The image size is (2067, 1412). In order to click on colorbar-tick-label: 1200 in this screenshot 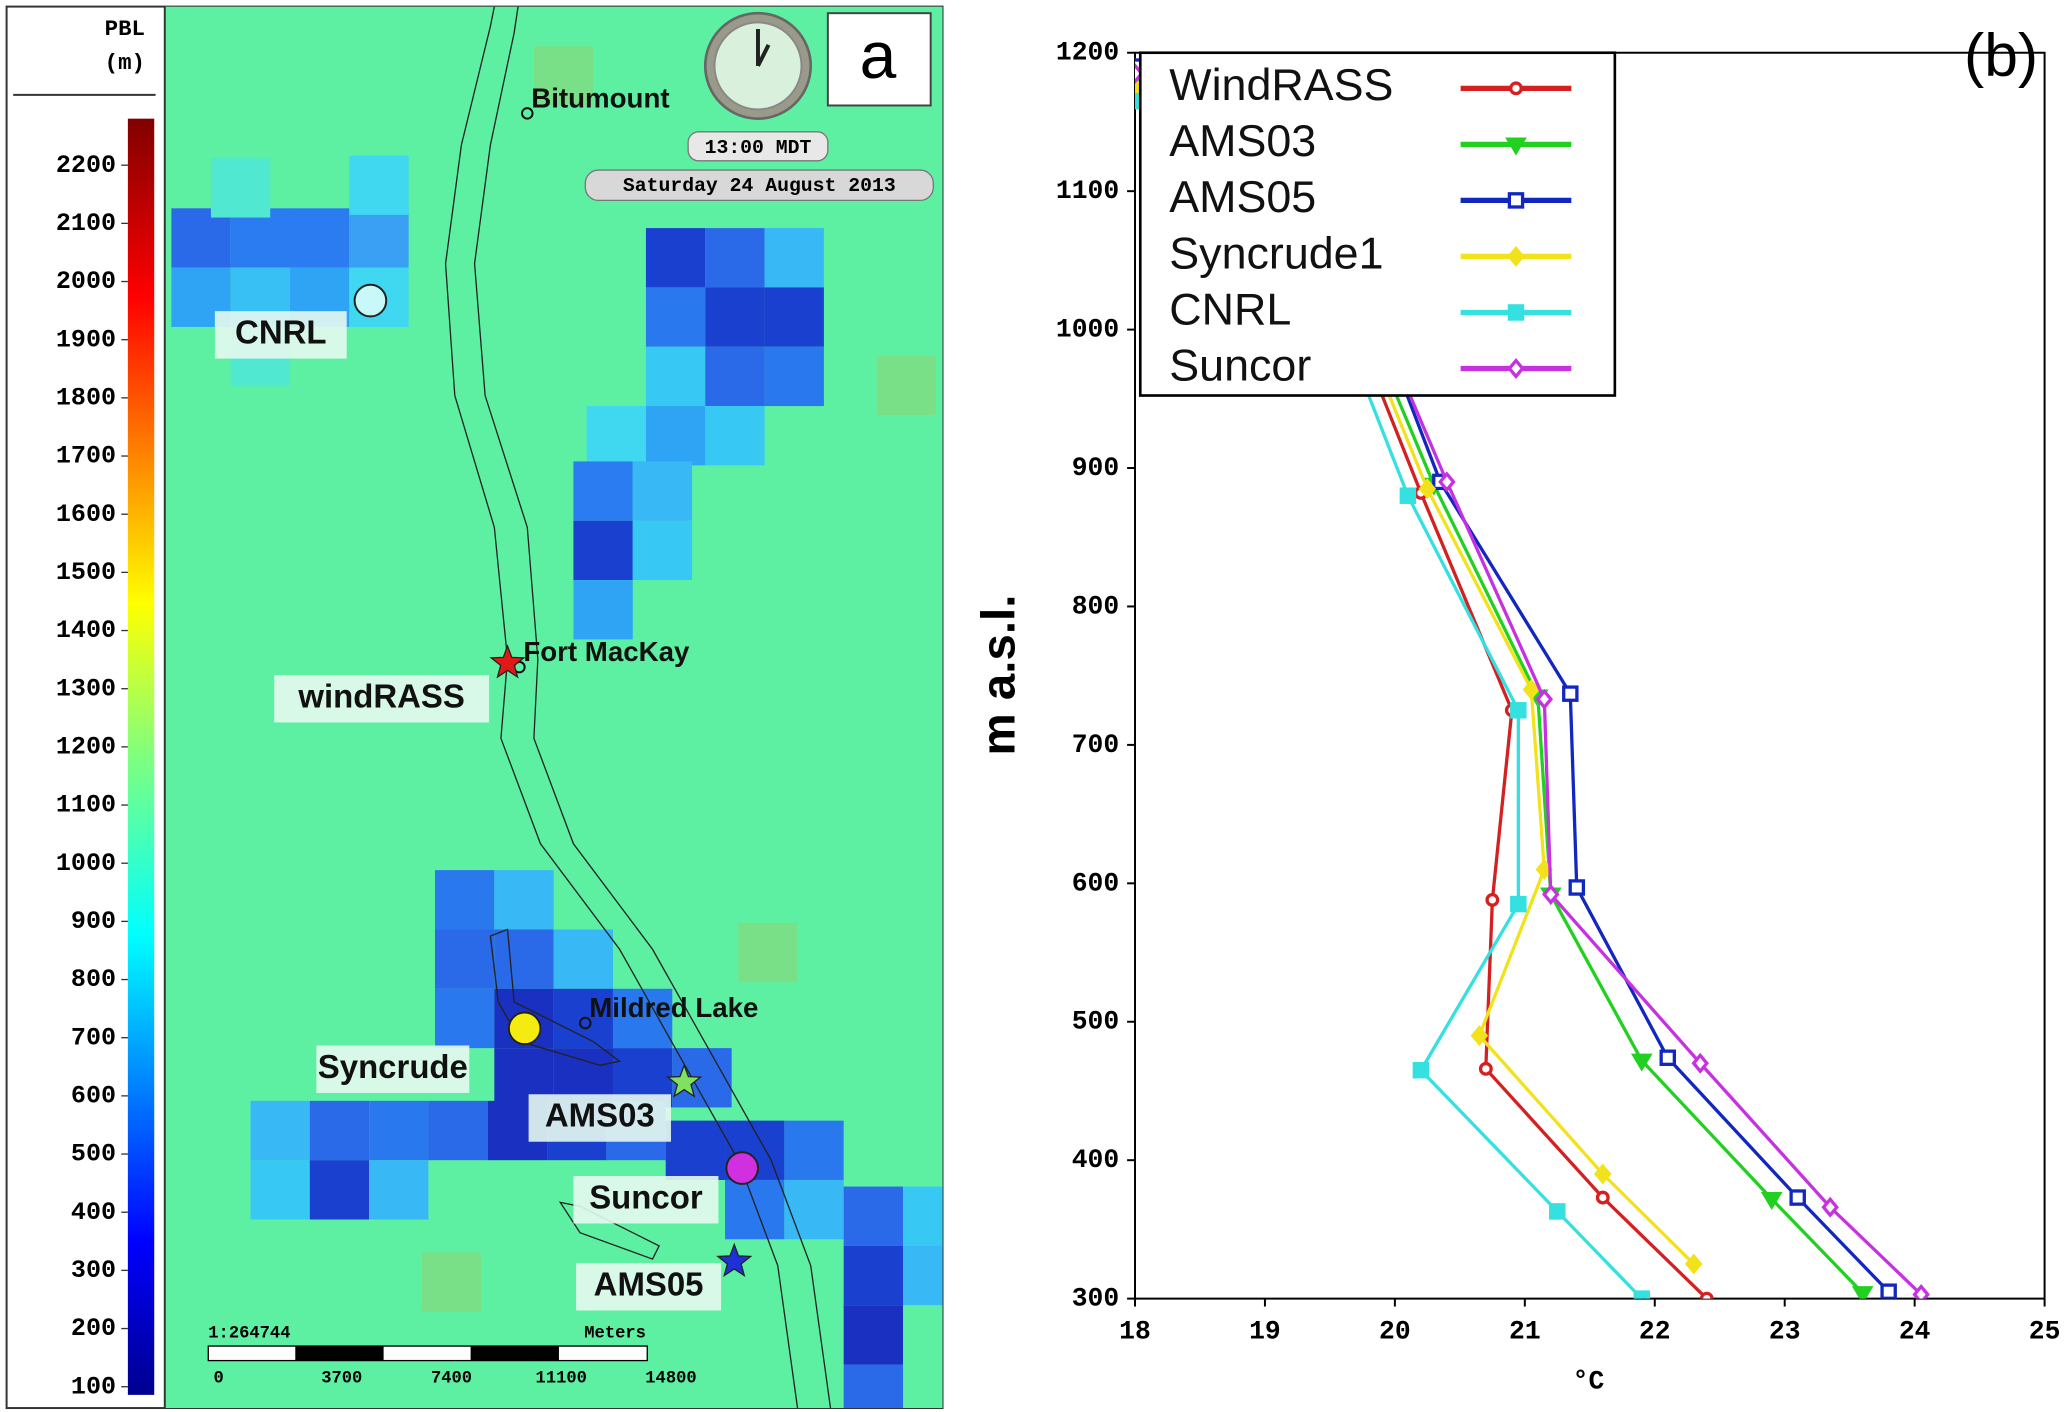, I will do `click(86, 746)`.